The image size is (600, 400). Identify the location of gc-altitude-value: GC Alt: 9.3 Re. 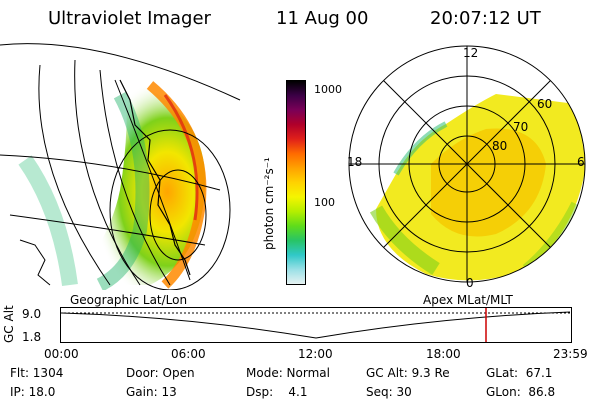
(408, 373).